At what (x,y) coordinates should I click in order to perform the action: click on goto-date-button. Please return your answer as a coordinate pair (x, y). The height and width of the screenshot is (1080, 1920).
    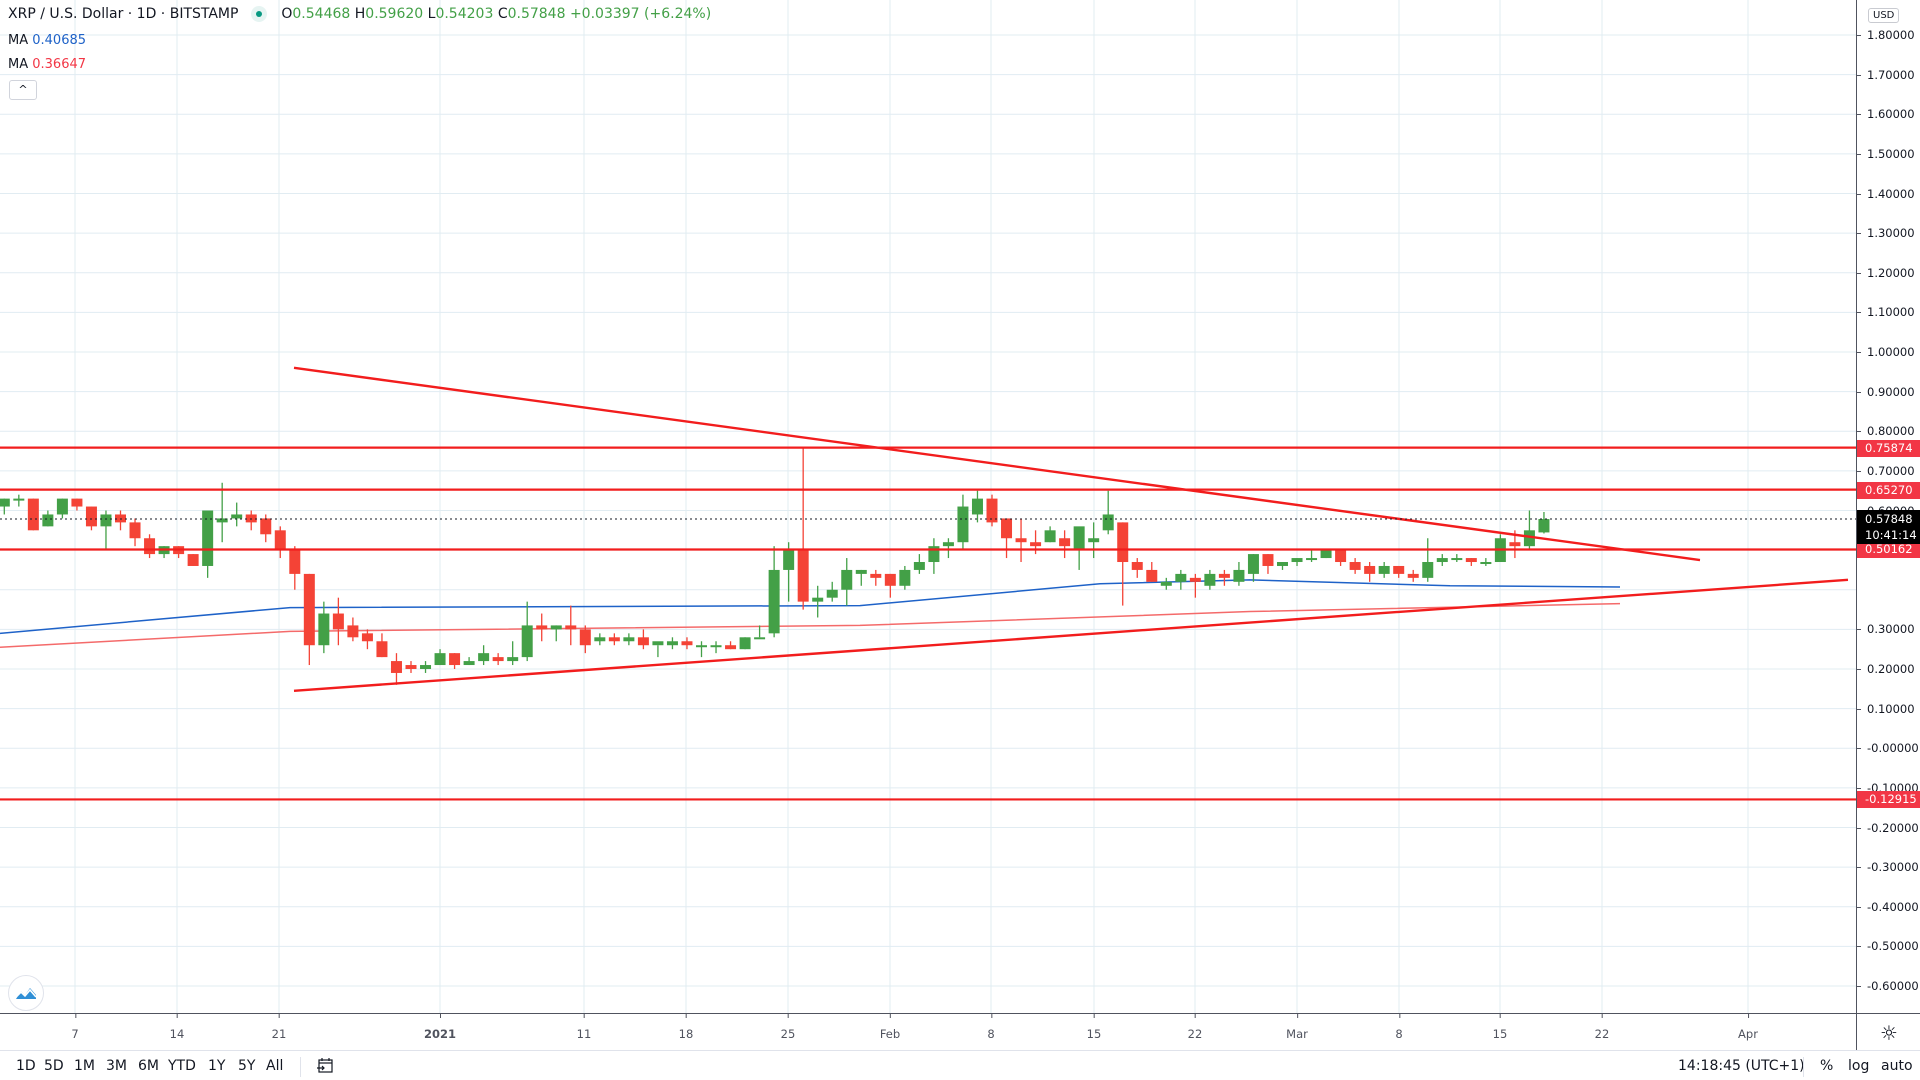
    Looking at the image, I should click on (325, 1065).